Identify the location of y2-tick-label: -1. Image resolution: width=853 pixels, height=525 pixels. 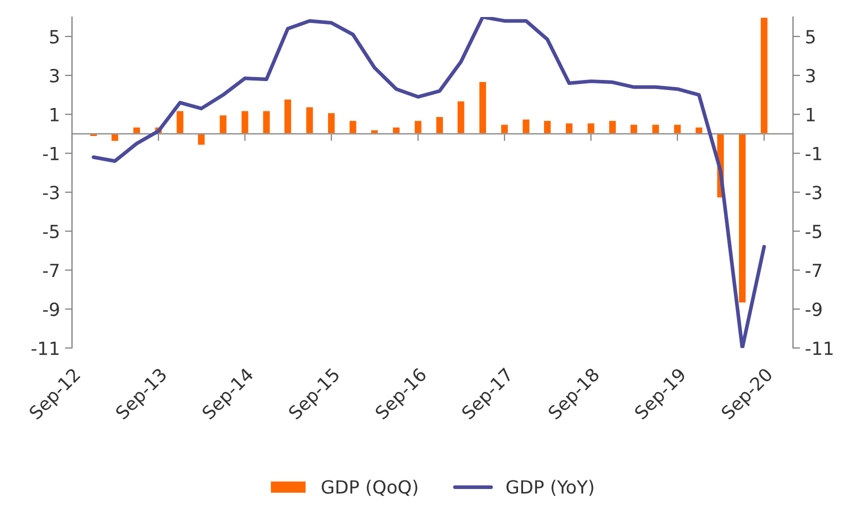
(814, 153).